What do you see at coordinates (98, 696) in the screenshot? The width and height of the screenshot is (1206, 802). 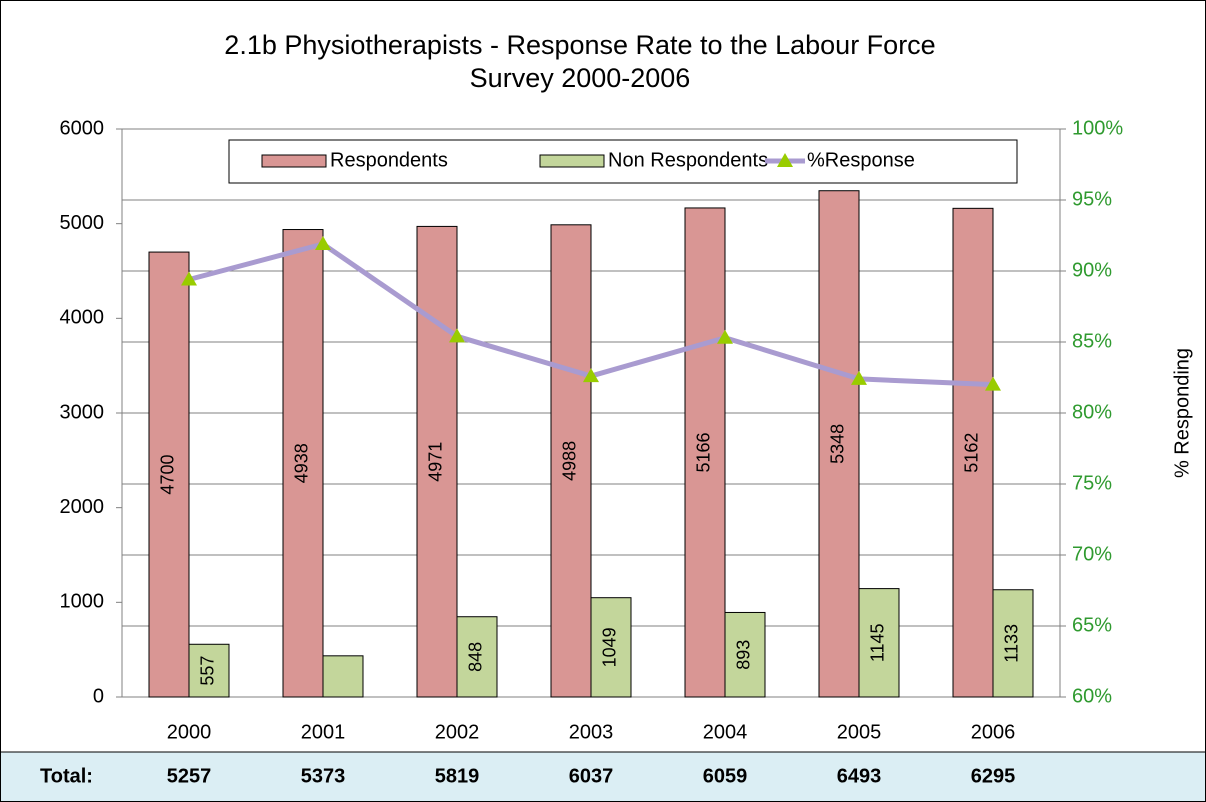 I see `y-tick-label: 0` at bounding box center [98, 696].